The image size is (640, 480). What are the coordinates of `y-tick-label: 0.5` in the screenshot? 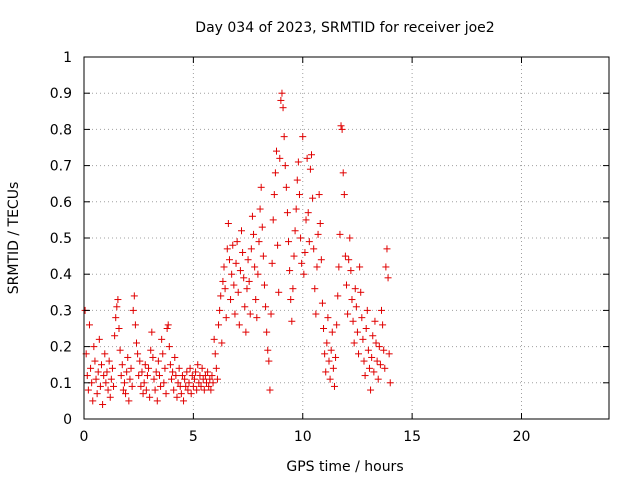 It's located at (61, 239).